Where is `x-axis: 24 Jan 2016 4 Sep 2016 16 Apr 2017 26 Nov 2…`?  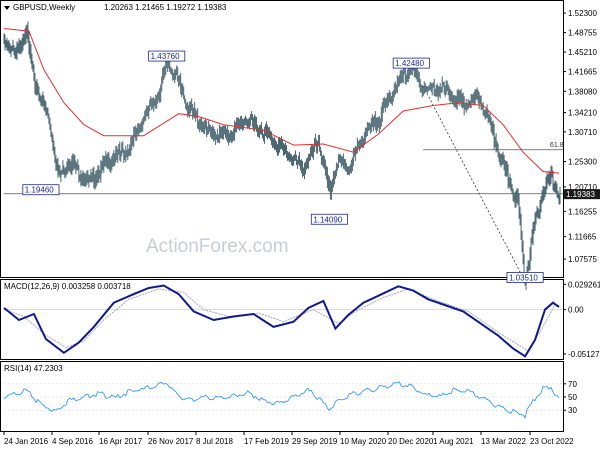 x-axis: 24 Jan 2016 4 Sep 2016 16 Apr 2017 26 Nov 2… is located at coordinates (288, 439).